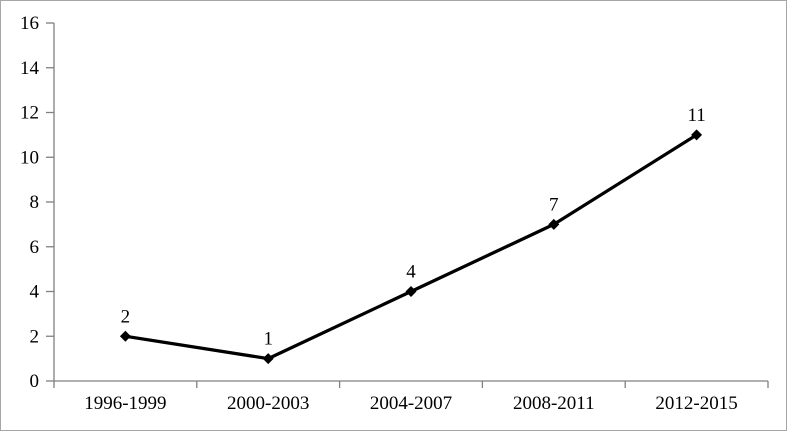 The image size is (789, 433). I want to click on y-axis-tick-label: 16, so click(29, 23).